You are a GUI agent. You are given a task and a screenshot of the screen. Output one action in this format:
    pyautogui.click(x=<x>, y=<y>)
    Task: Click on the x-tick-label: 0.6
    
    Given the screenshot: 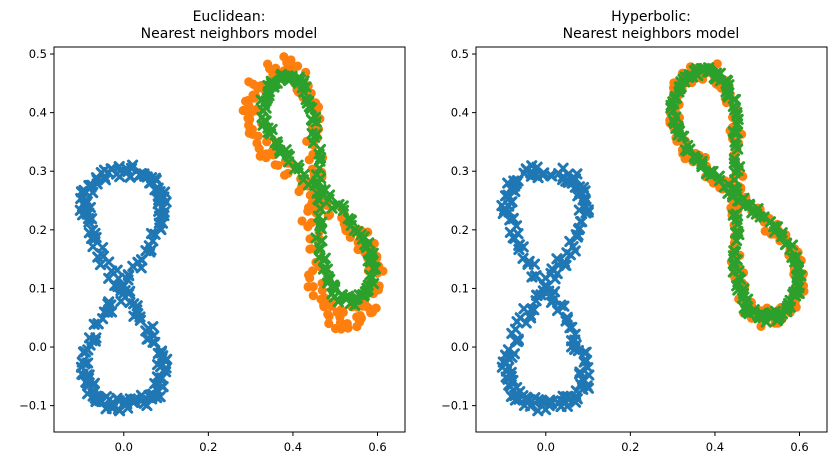 What is the action you would take?
    pyautogui.click(x=377, y=447)
    